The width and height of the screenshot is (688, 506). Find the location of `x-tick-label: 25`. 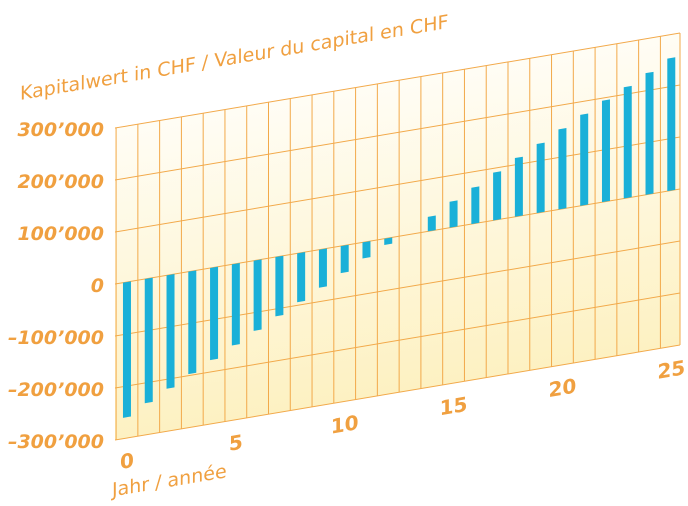

x-tick-label: 25 is located at coordinates (671, 369).